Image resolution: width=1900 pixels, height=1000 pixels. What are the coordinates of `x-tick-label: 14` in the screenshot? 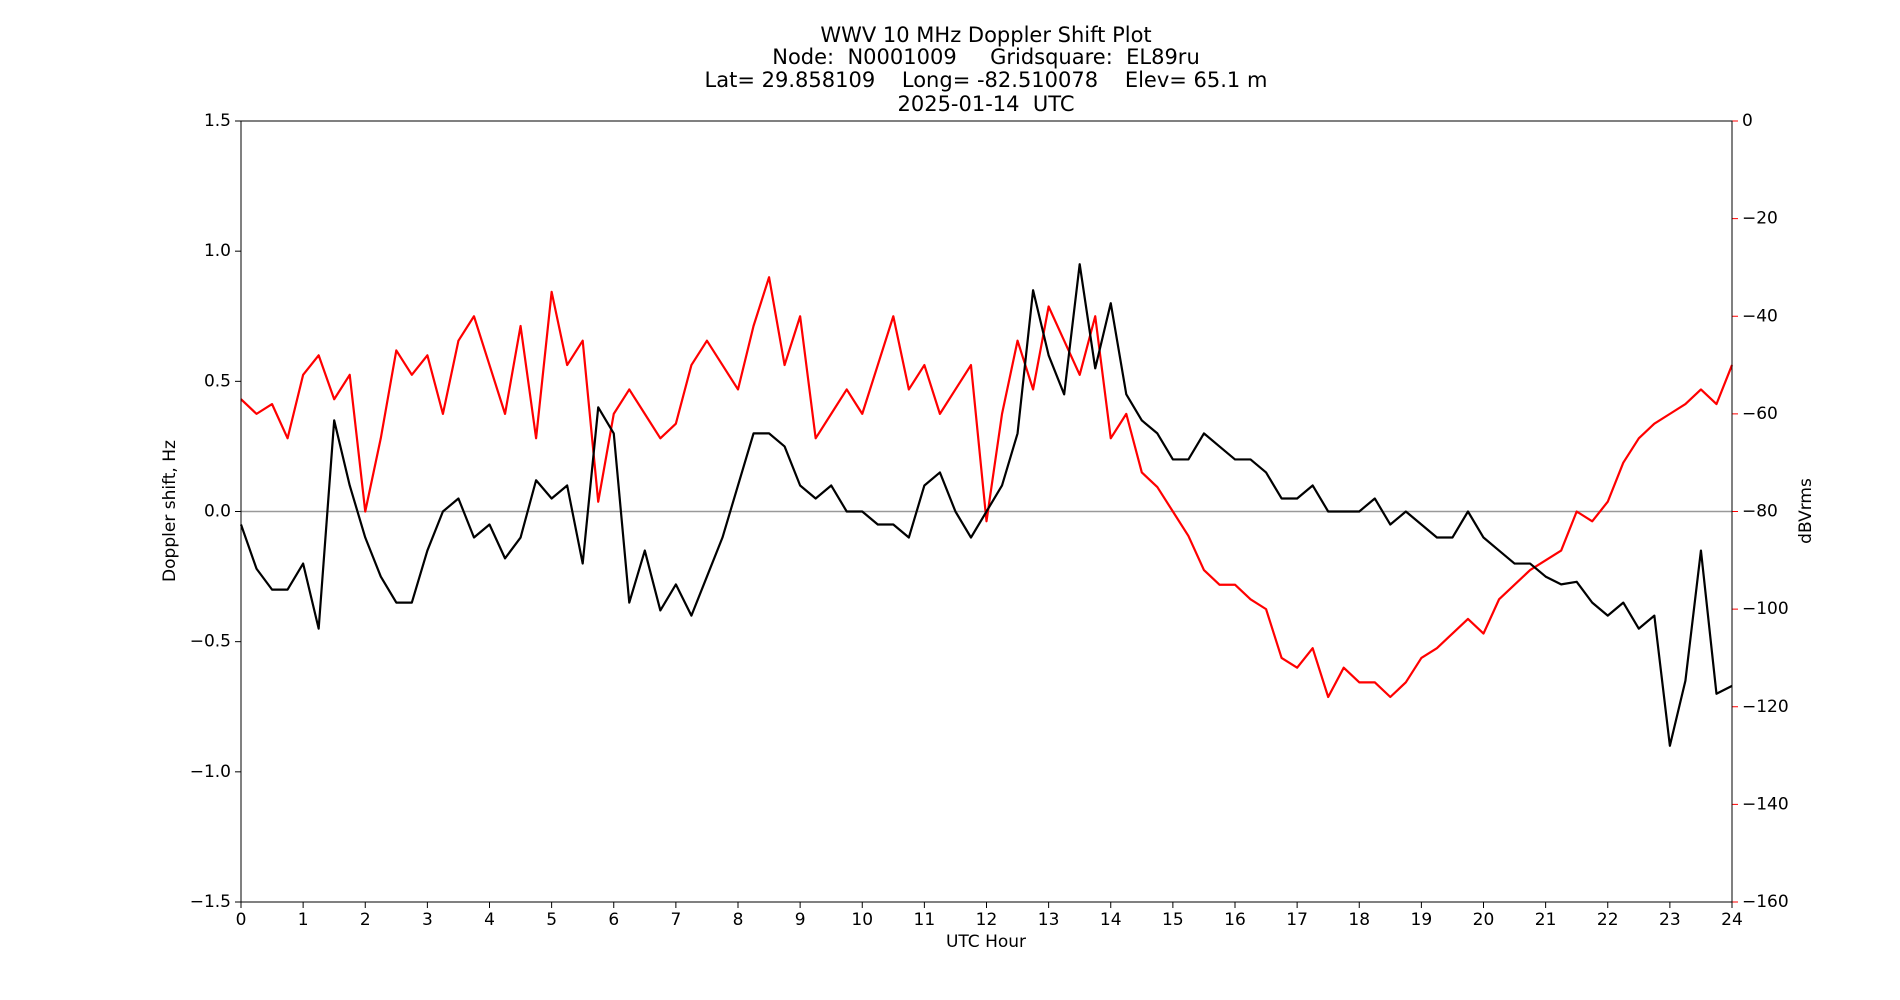 It's located at (1111, 920).